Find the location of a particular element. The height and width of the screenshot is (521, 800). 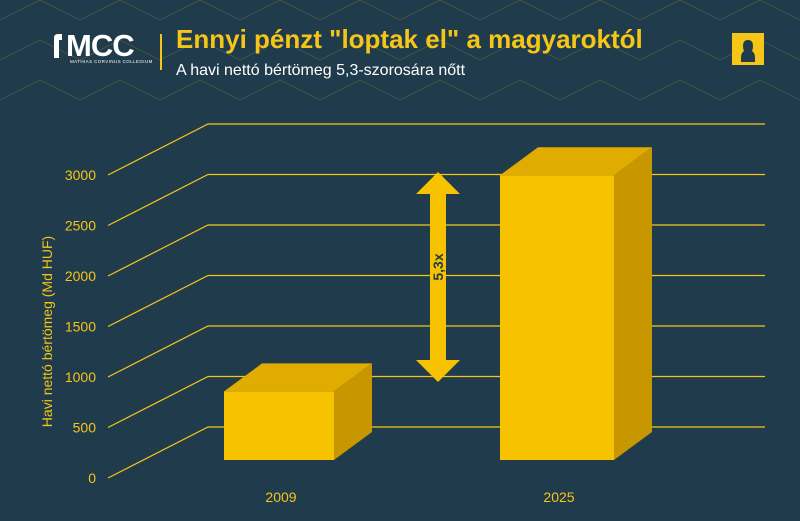

logo-subtext: MATHIAS CORVINUS COLLEGIUM is located at coordinates (111, 61).